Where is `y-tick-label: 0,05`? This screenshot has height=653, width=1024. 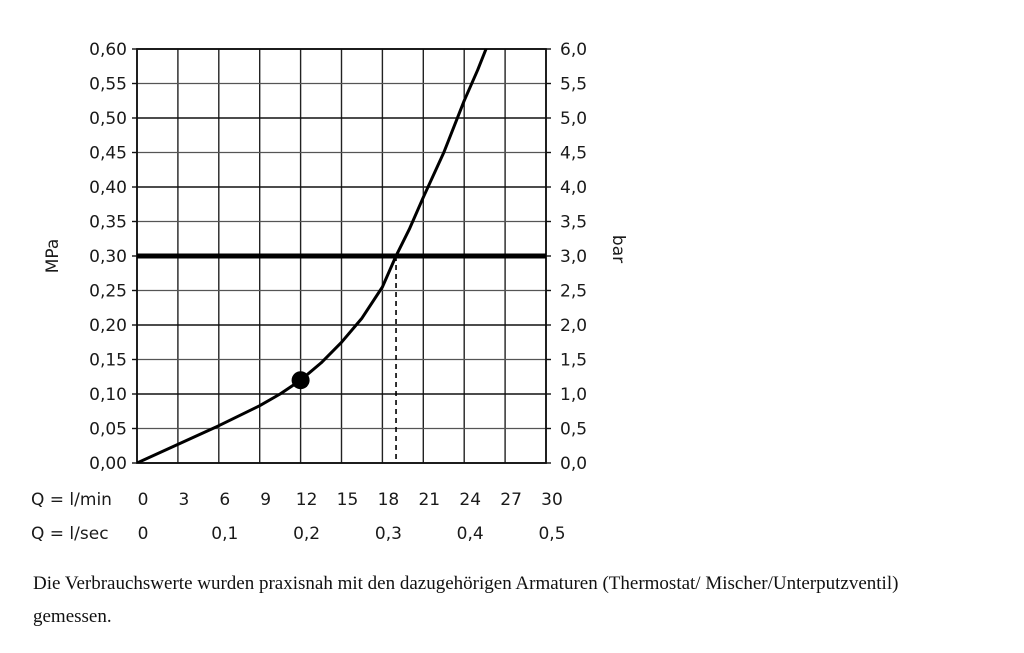 y-tick-label: 0,05 is located at coordinates (108, 430).